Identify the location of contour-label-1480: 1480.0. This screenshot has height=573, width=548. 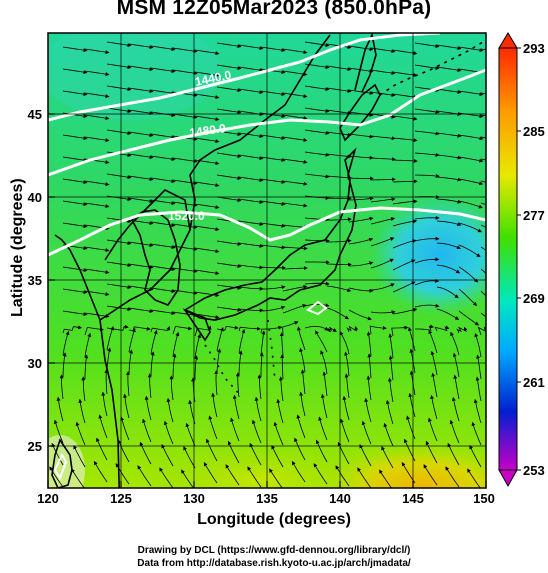
(207, 130).